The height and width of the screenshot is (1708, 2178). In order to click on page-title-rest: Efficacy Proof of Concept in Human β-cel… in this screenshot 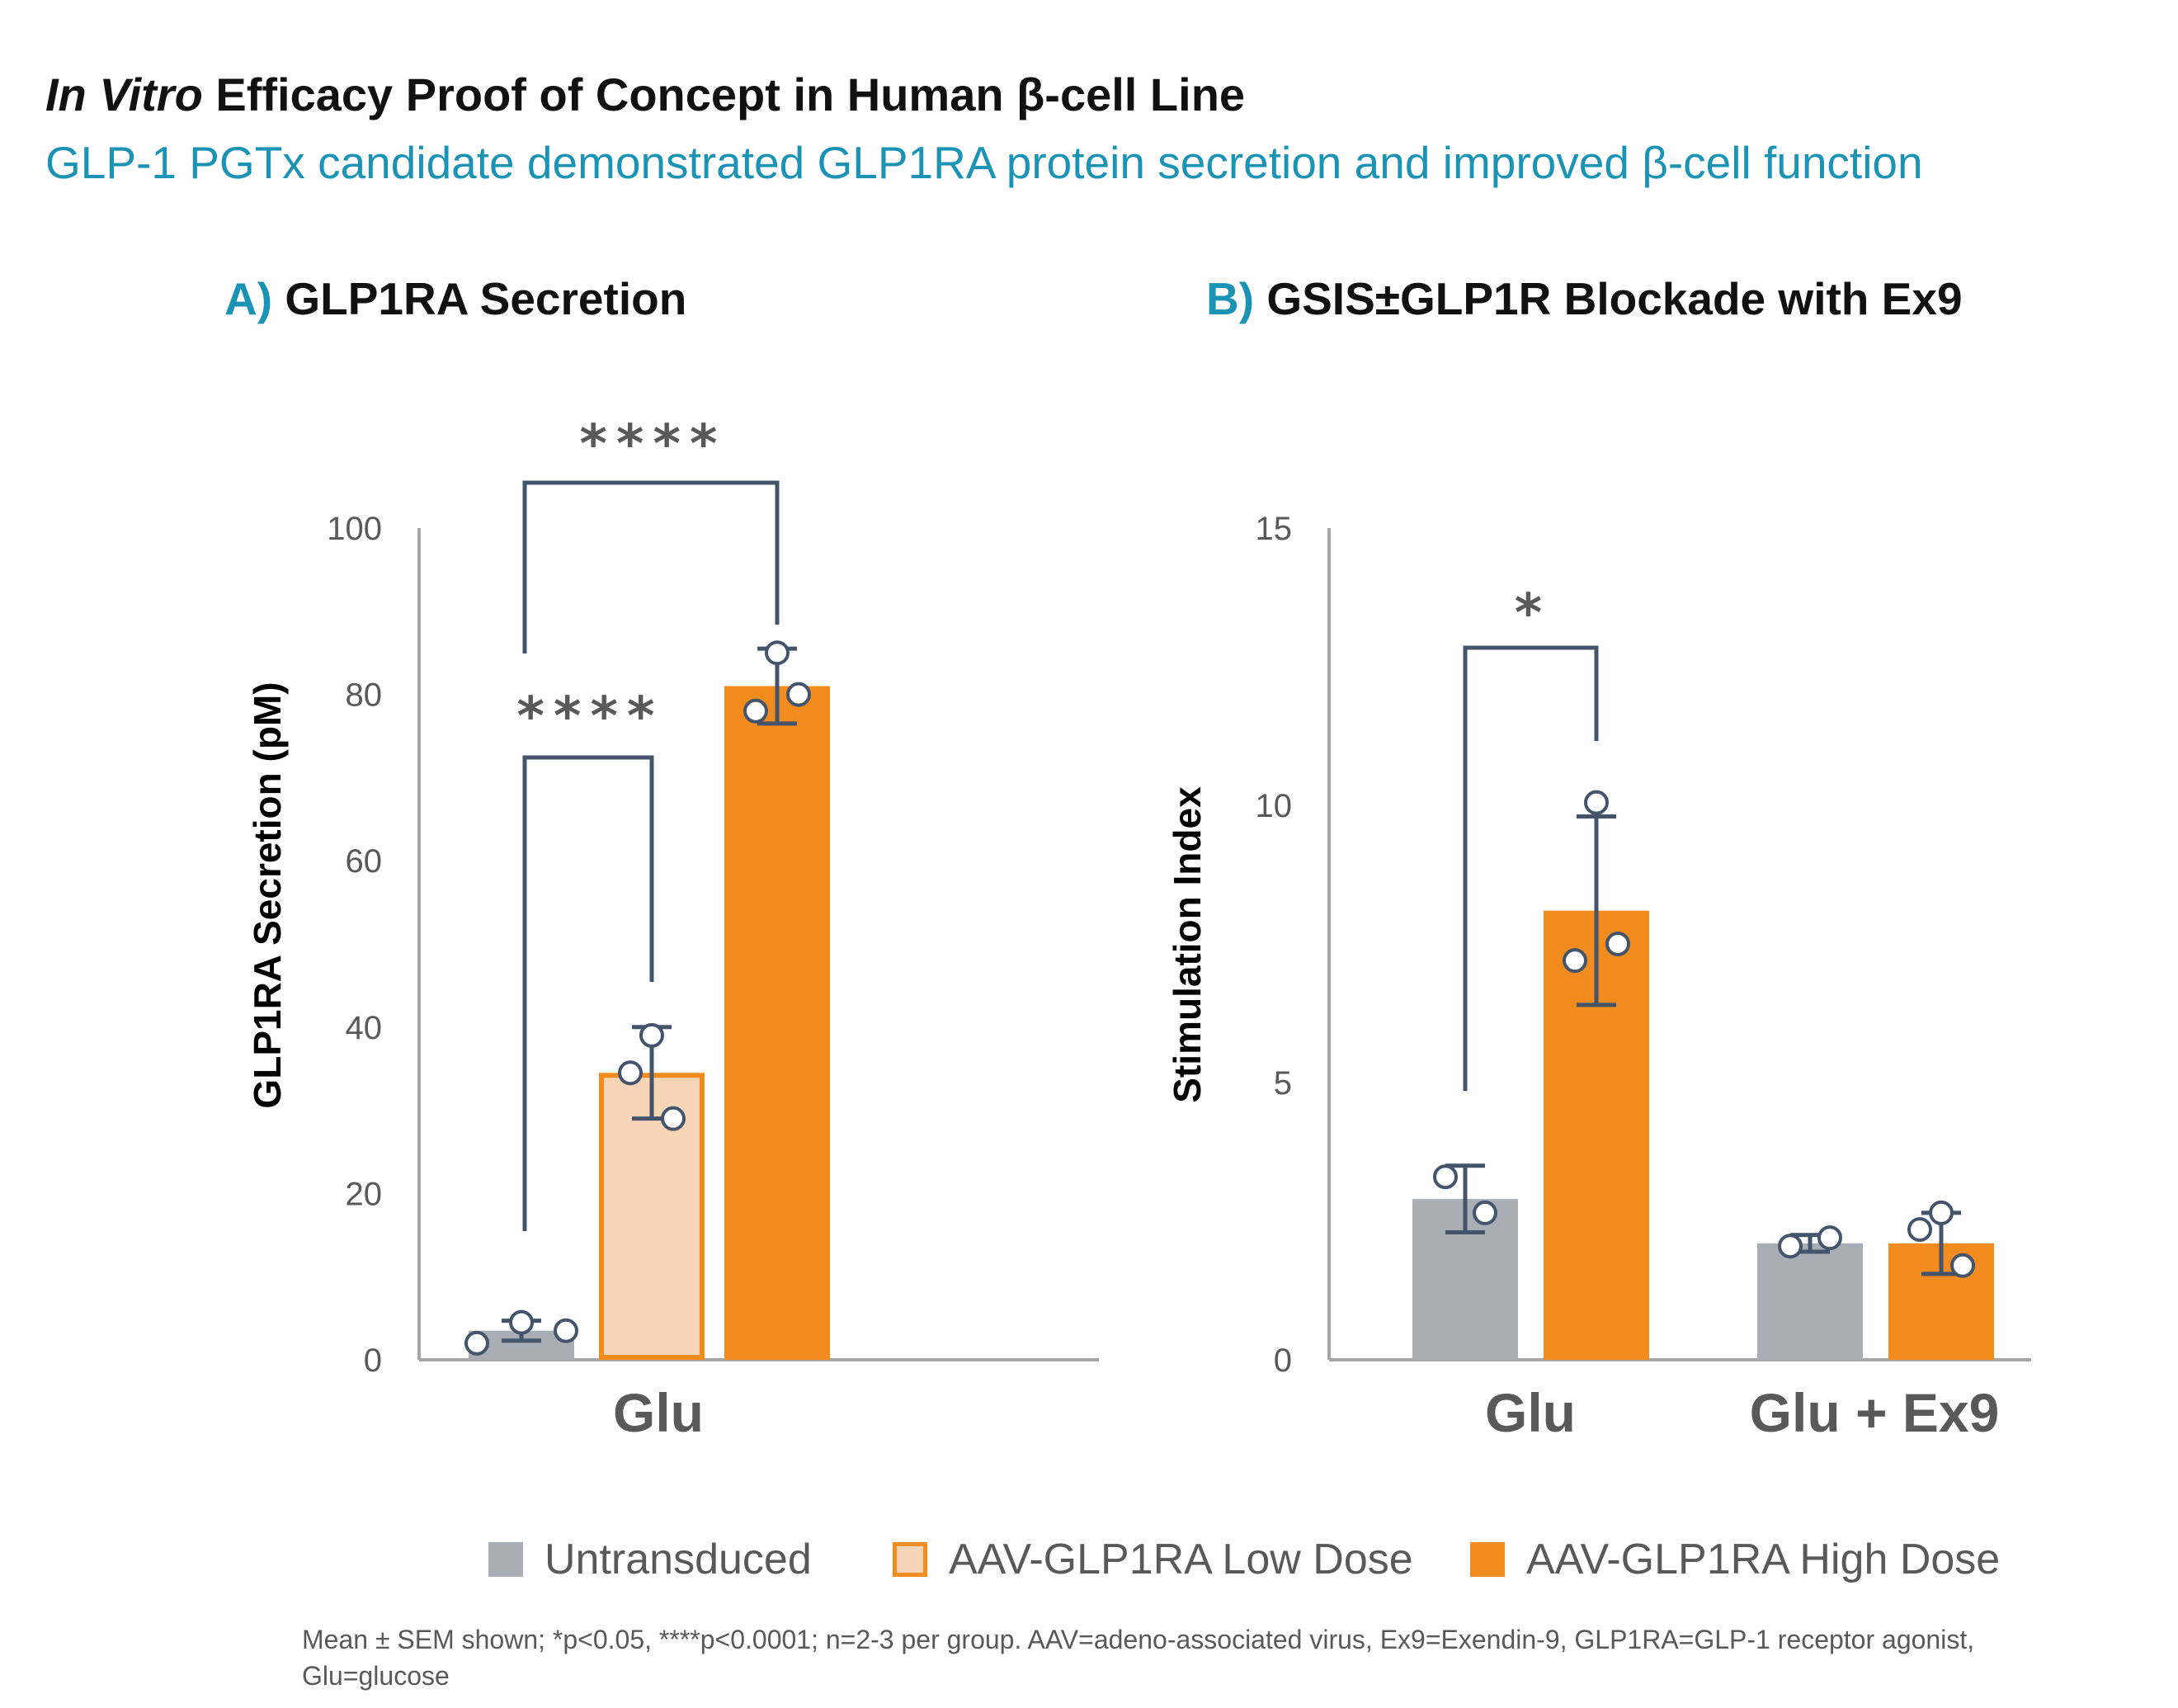, I will do `click(724, 94)`.